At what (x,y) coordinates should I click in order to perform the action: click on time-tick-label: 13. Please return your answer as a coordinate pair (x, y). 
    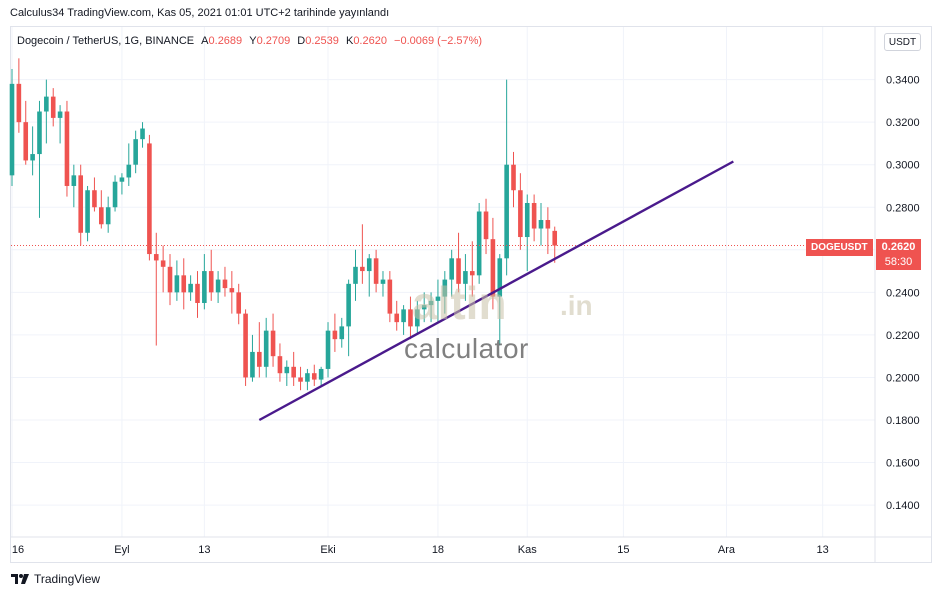
    Looking at the image, I should click on (823, 550).